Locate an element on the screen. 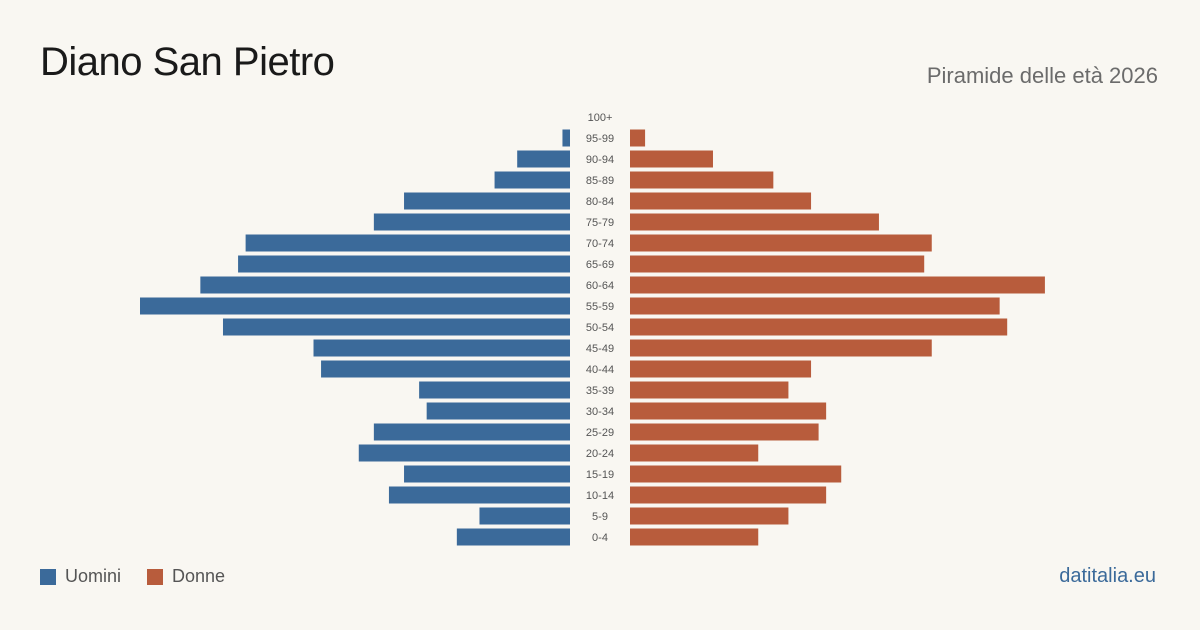  legend-item-men: Uomini is located at coordinates (80, 576).